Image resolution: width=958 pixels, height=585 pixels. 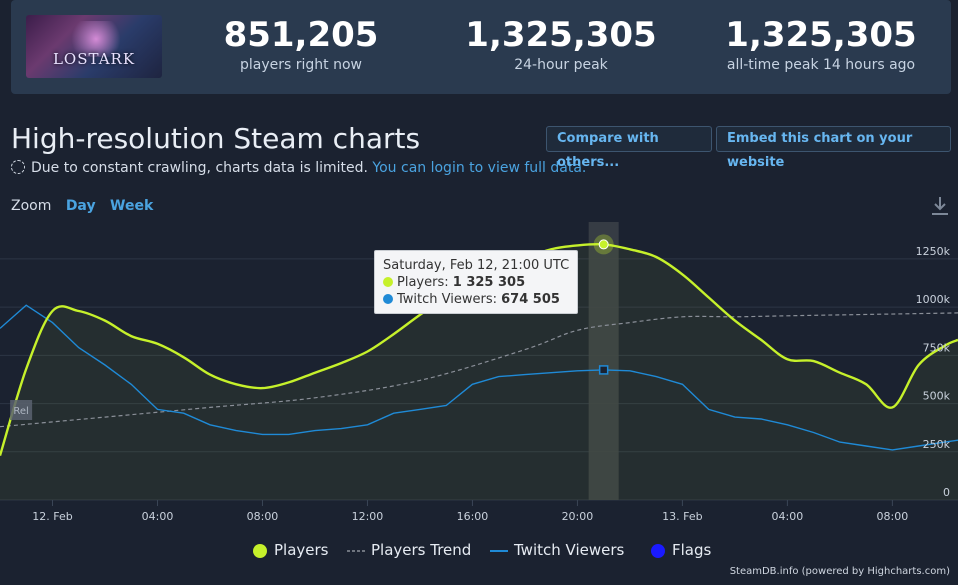 I want to click on release-flag-label: Rel, so click(x=20, y=411).